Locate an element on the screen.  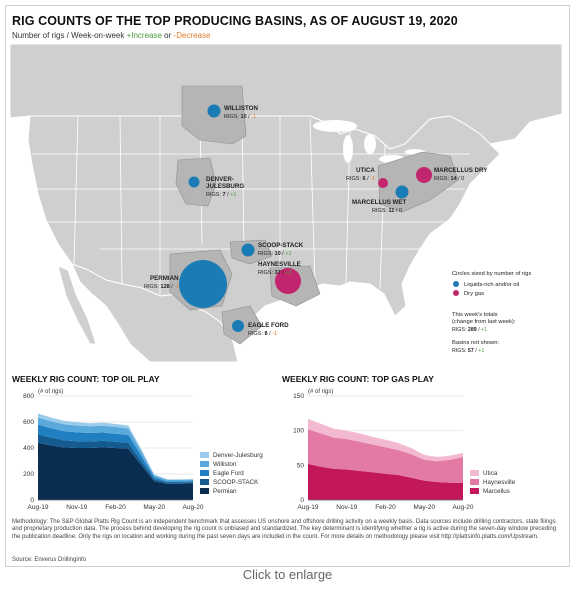
oil-series-permian is located at coordinates (115, 471).